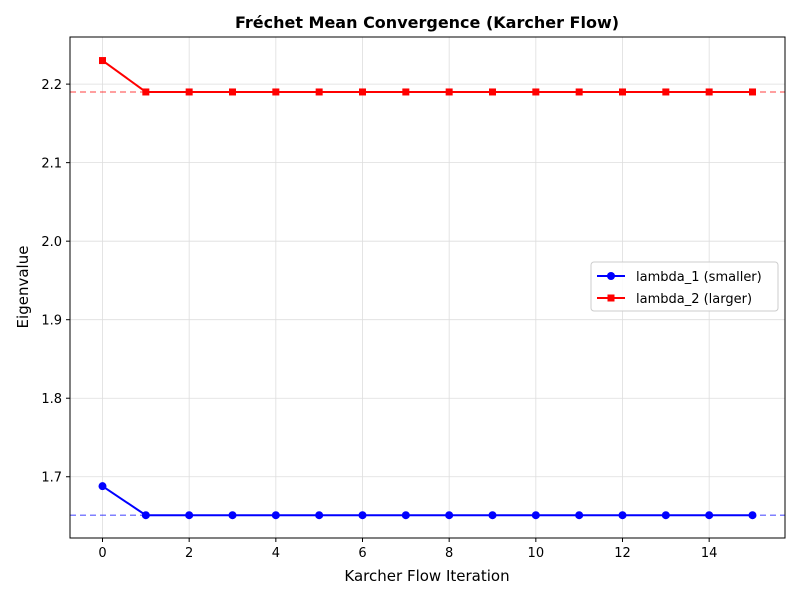 The width and height of the screenshot is (800, 600). I want to click on y-tick-label: 1.9, so click(51, 321).